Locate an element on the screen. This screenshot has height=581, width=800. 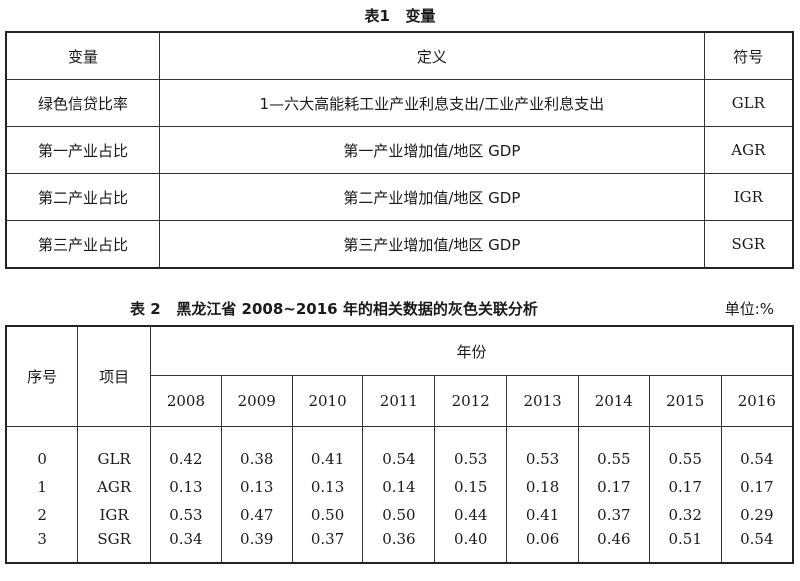
header-item: 项目 is located at coordinates (114, 376).